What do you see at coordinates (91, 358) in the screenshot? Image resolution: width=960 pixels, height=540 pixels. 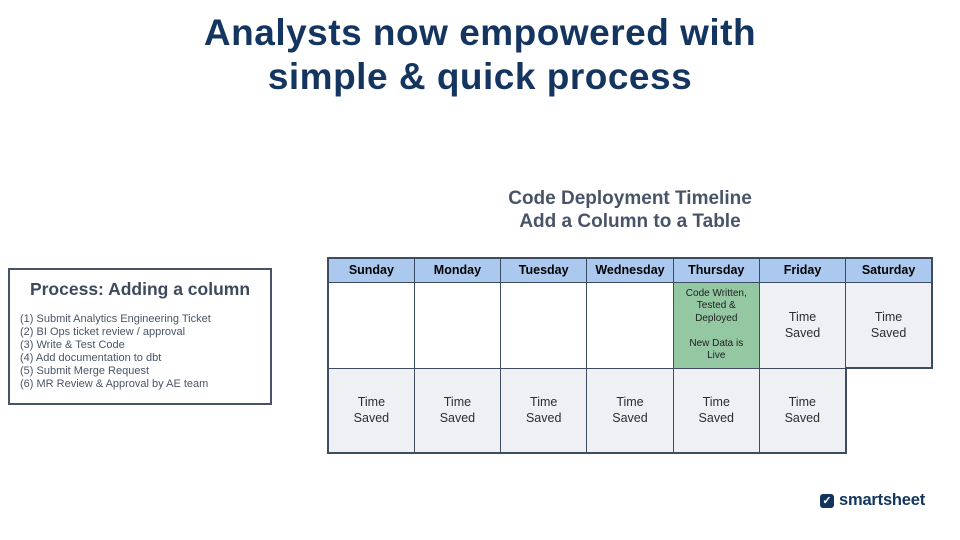 I see `process-step: (4) Add documentation to dbt` at bounding box center [91, 358].